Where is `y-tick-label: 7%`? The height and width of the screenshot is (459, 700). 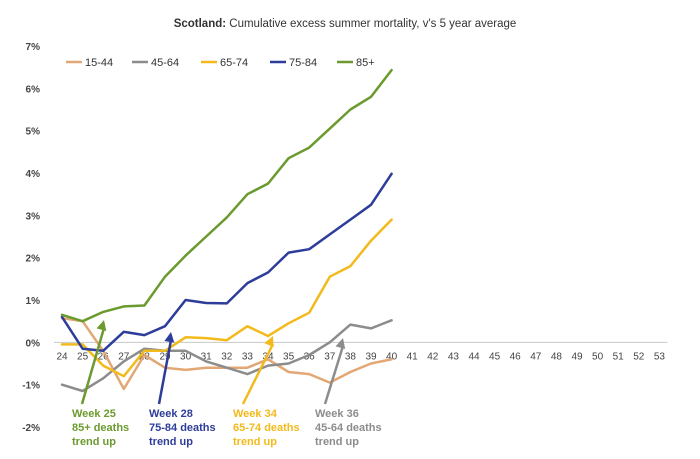 y-tick-label: 7% is located at coordinates (33, 47).